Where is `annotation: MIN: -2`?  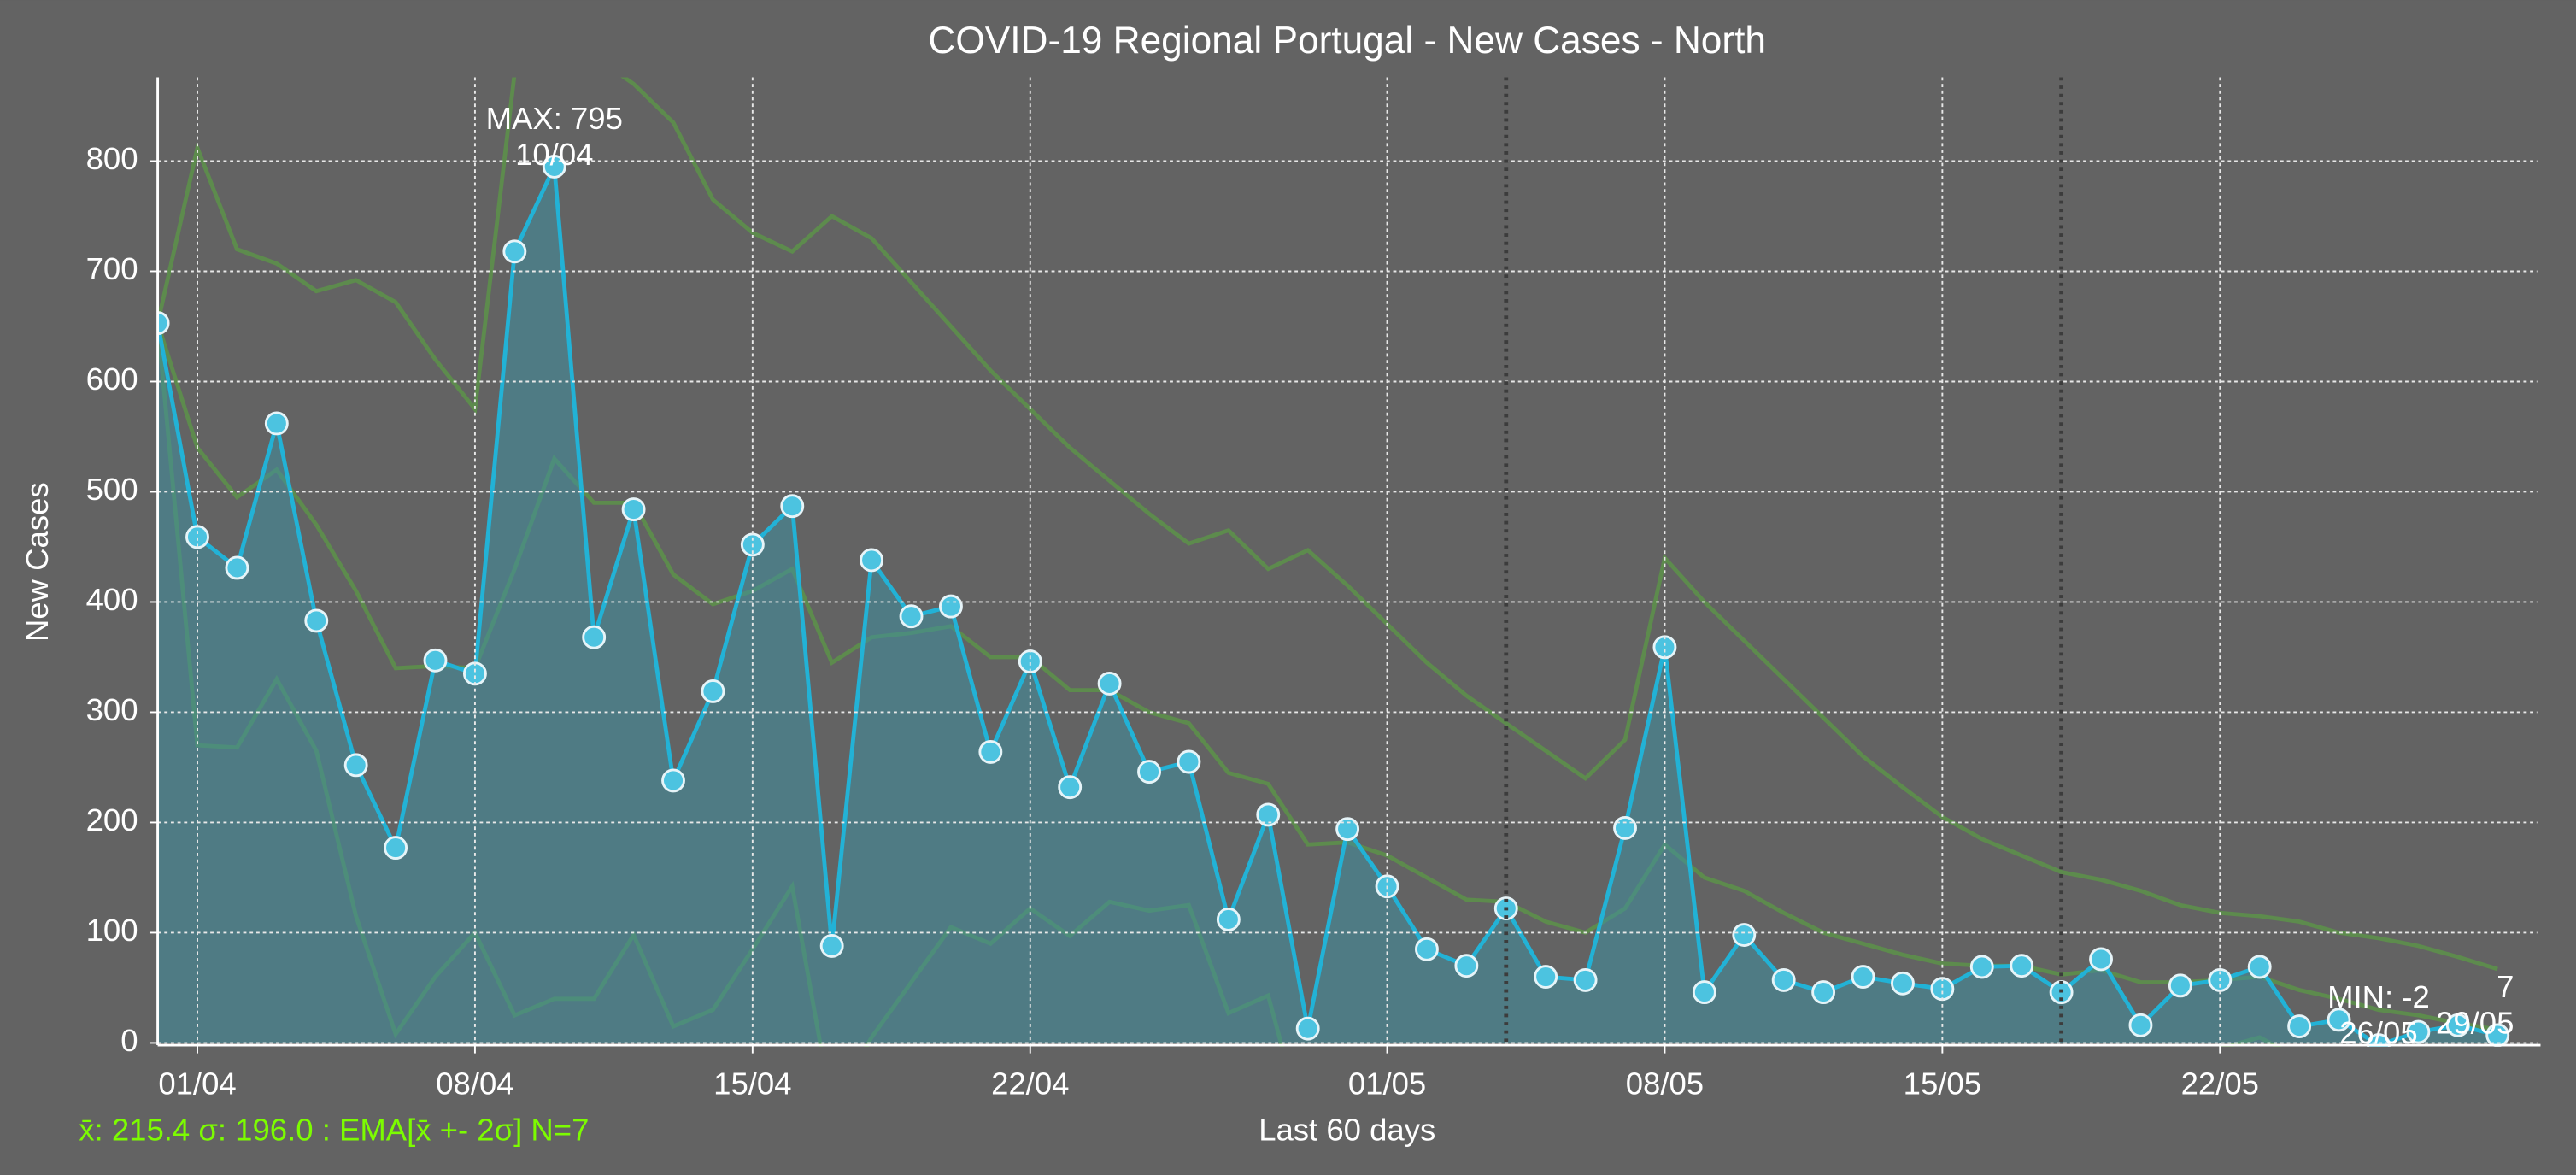
annotation: MIN: -2 is located at coordinates (2378, 996).